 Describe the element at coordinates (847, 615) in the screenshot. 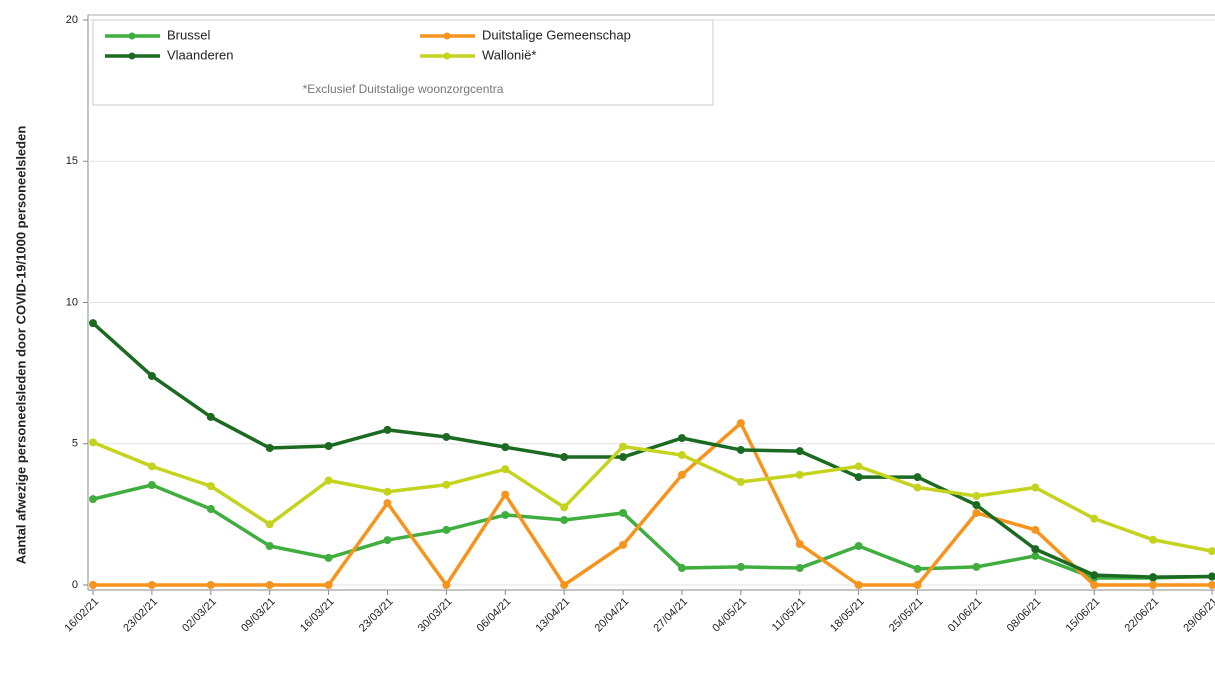

I see `x-tick-label: 18/05/21` at that location.